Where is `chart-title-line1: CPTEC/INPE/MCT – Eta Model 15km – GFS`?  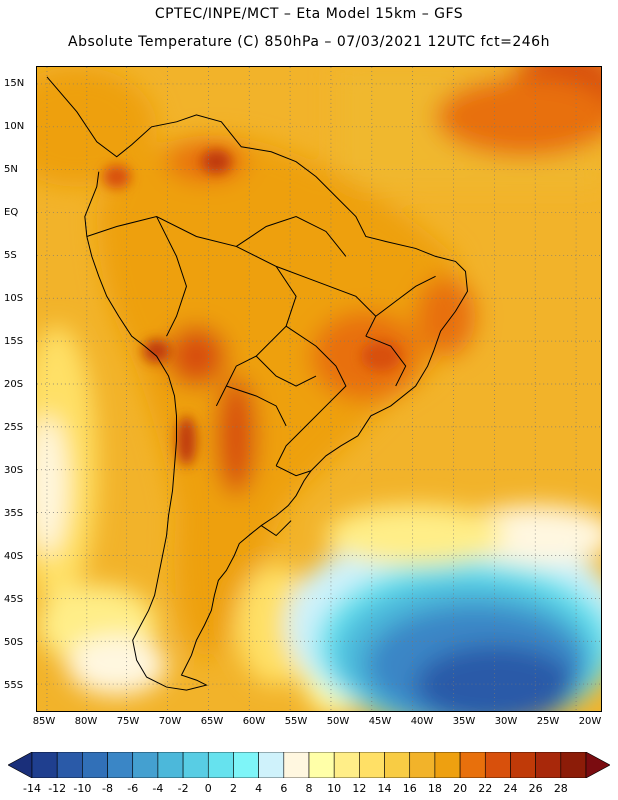
chart-title-line1: CPTEC/INPE/MCT – Eta Model 15km – GFS is located at coordinates (309, 14).